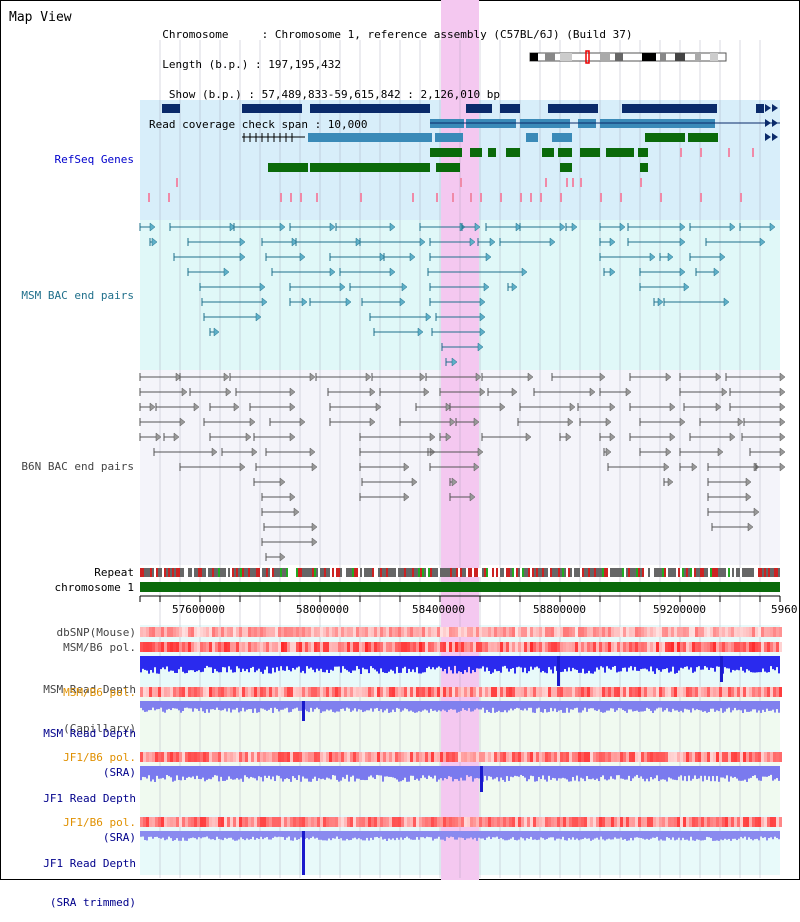  What do you see at coordinates (94, 159) in the screenshot?
I see `track-label-refseq: RefSeq Genes` at bounding box center [94, 159].